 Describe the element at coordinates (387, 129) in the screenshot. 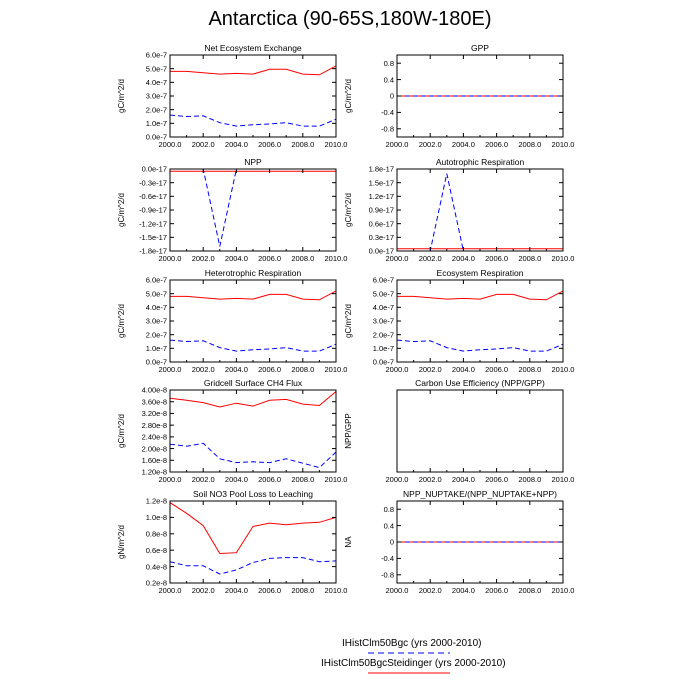

I see `y-tick-label: -0.8` at that location.